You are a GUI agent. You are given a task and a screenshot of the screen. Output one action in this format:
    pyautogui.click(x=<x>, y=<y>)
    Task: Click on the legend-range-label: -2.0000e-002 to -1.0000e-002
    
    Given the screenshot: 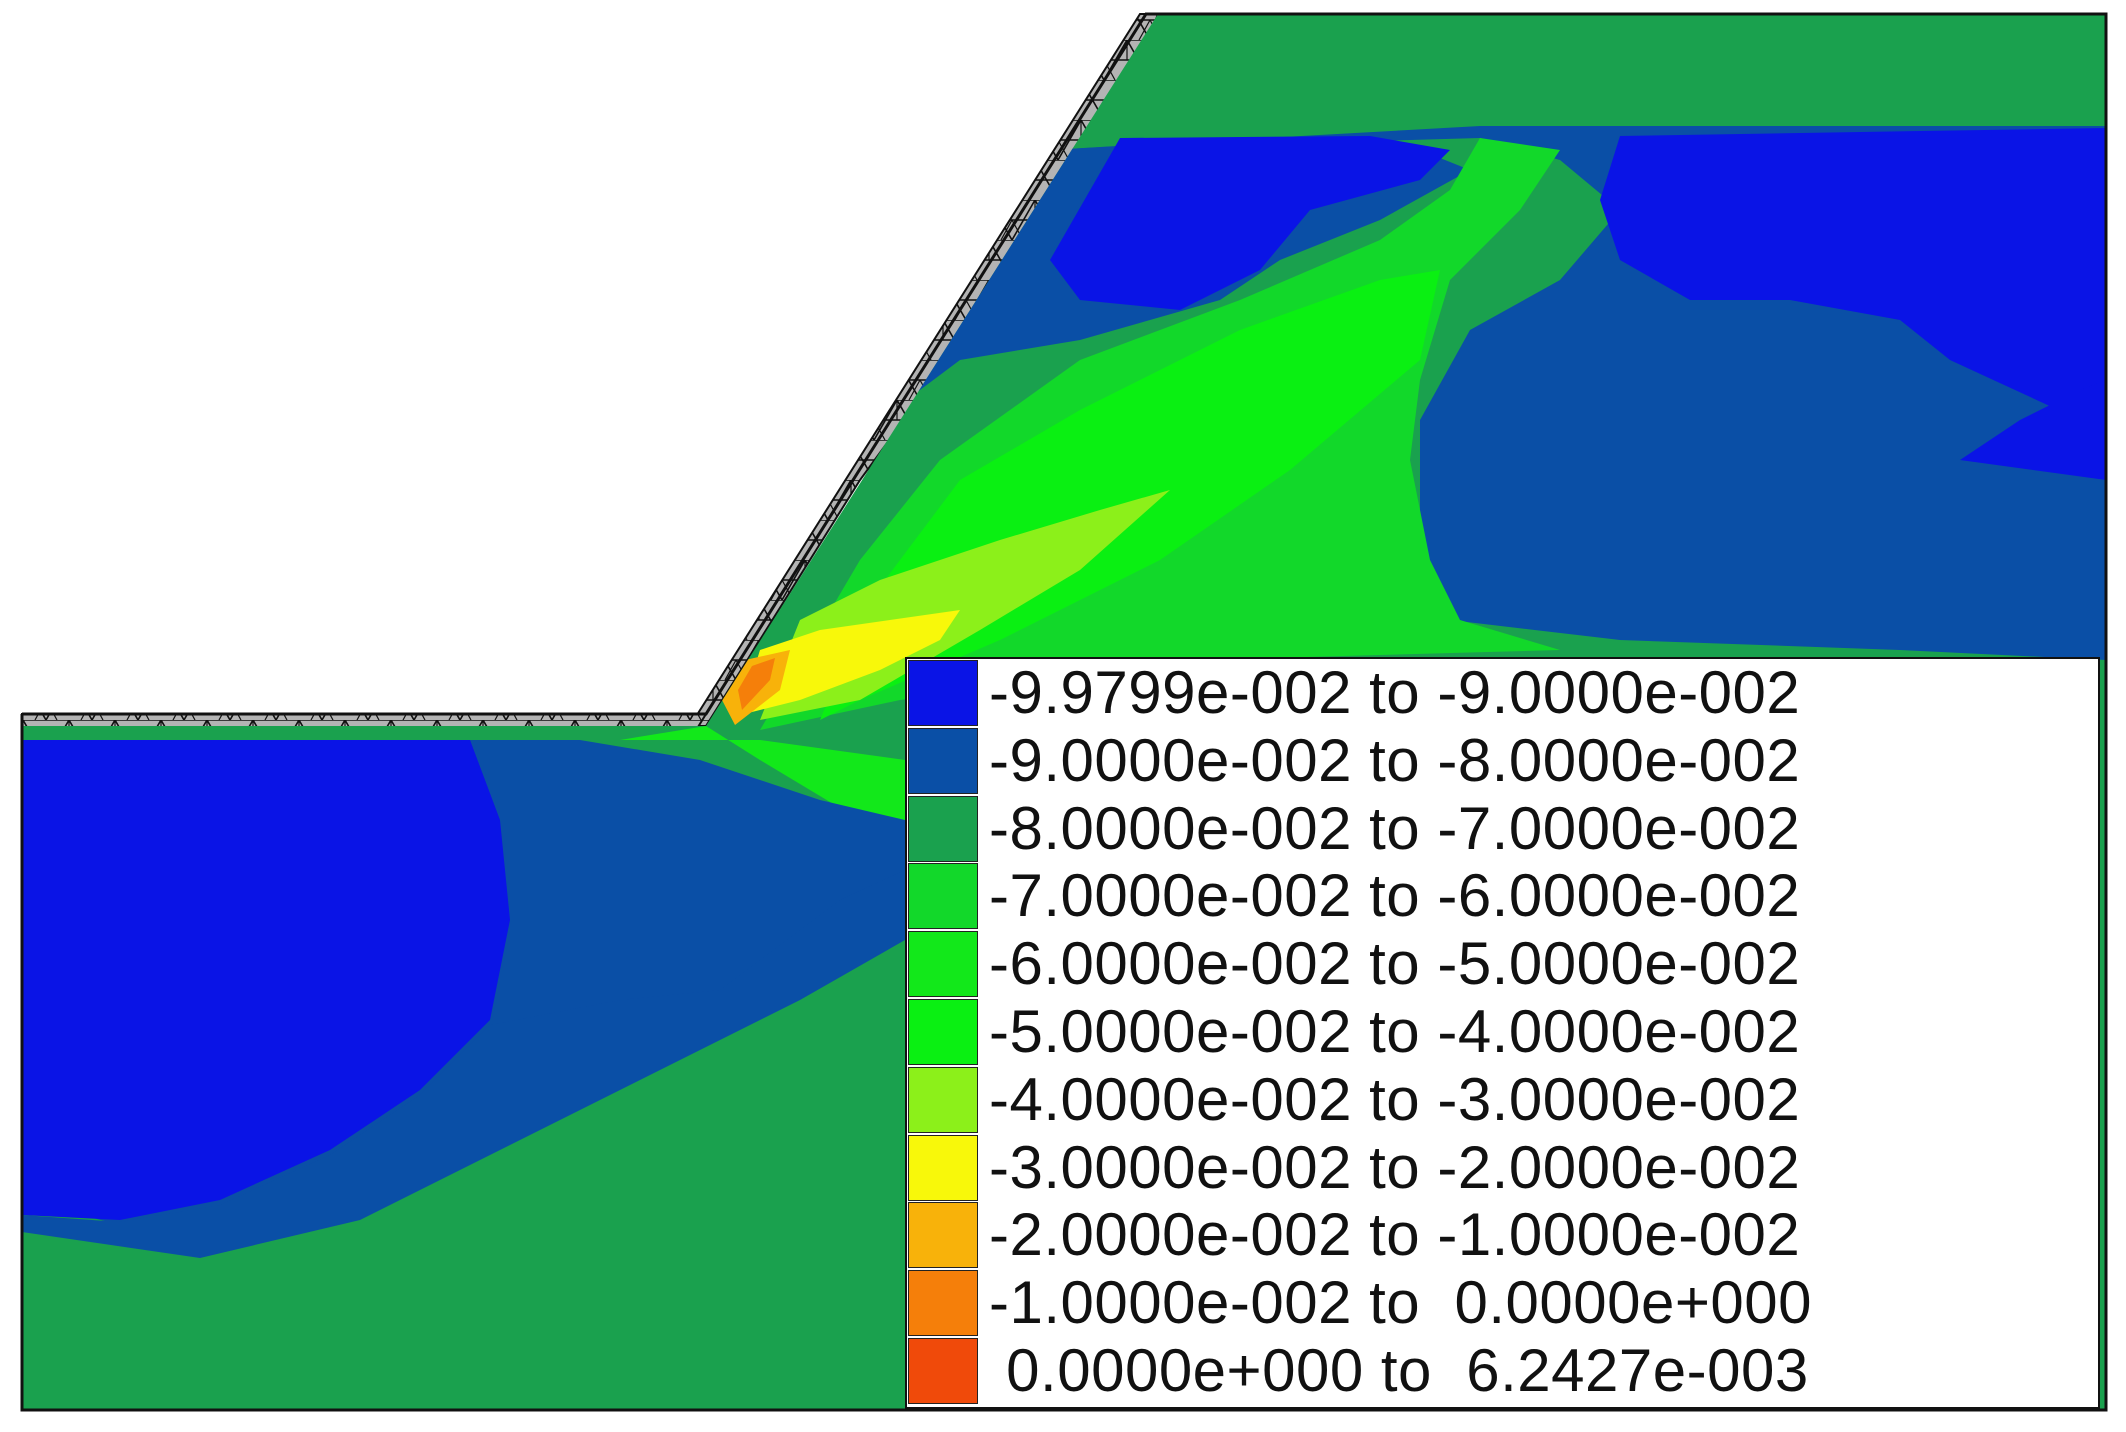 What is the action you would take?
    pyautogui.click(x=1395, y=1235)
    